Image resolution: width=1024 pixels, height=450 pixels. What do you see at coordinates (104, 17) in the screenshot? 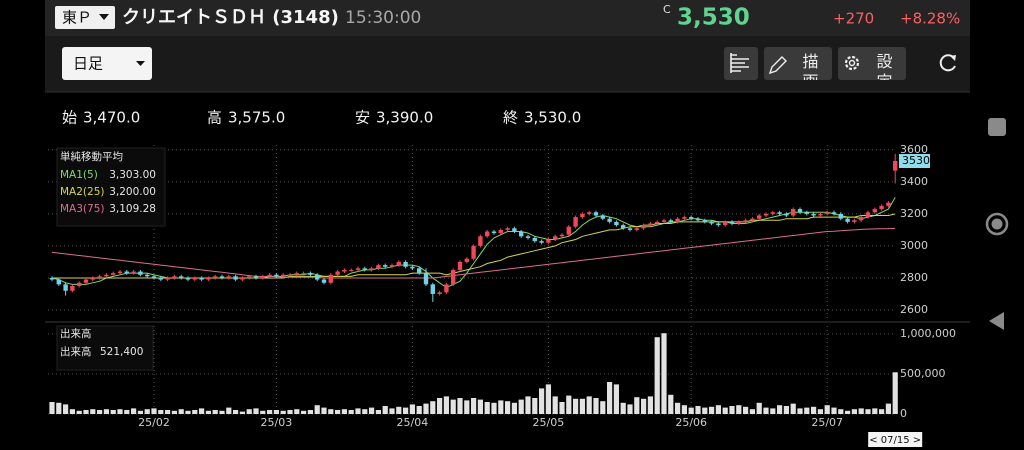
I see `dropdown-arrow` at bounding box center [104, 17].